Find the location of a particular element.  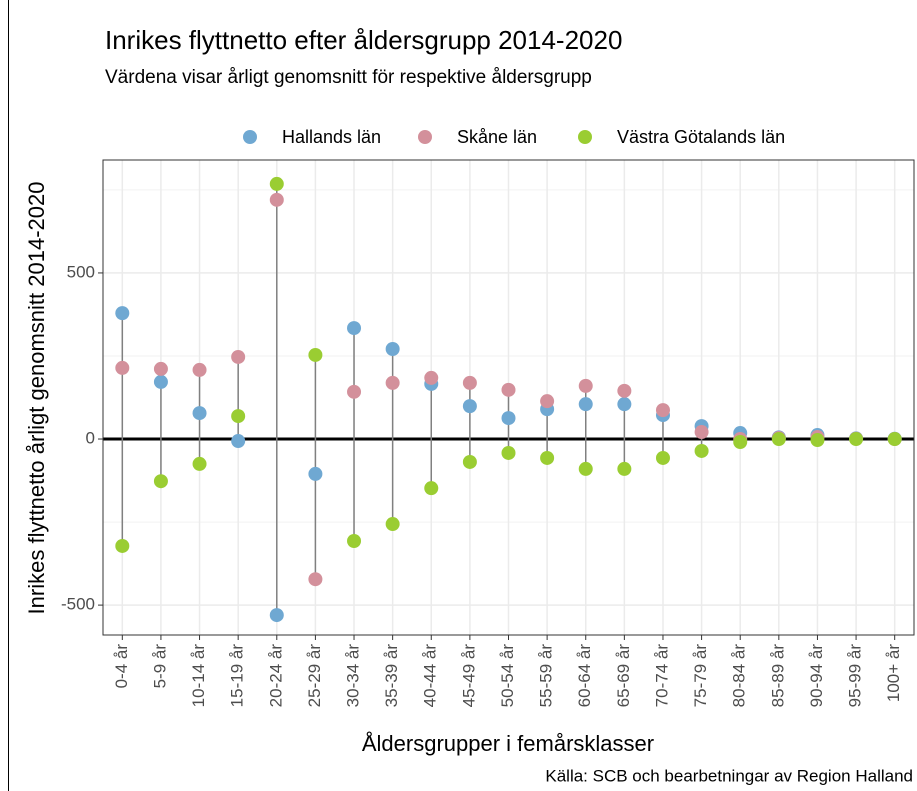

legend-label: Skåne län is located at coordinates (497, 137).